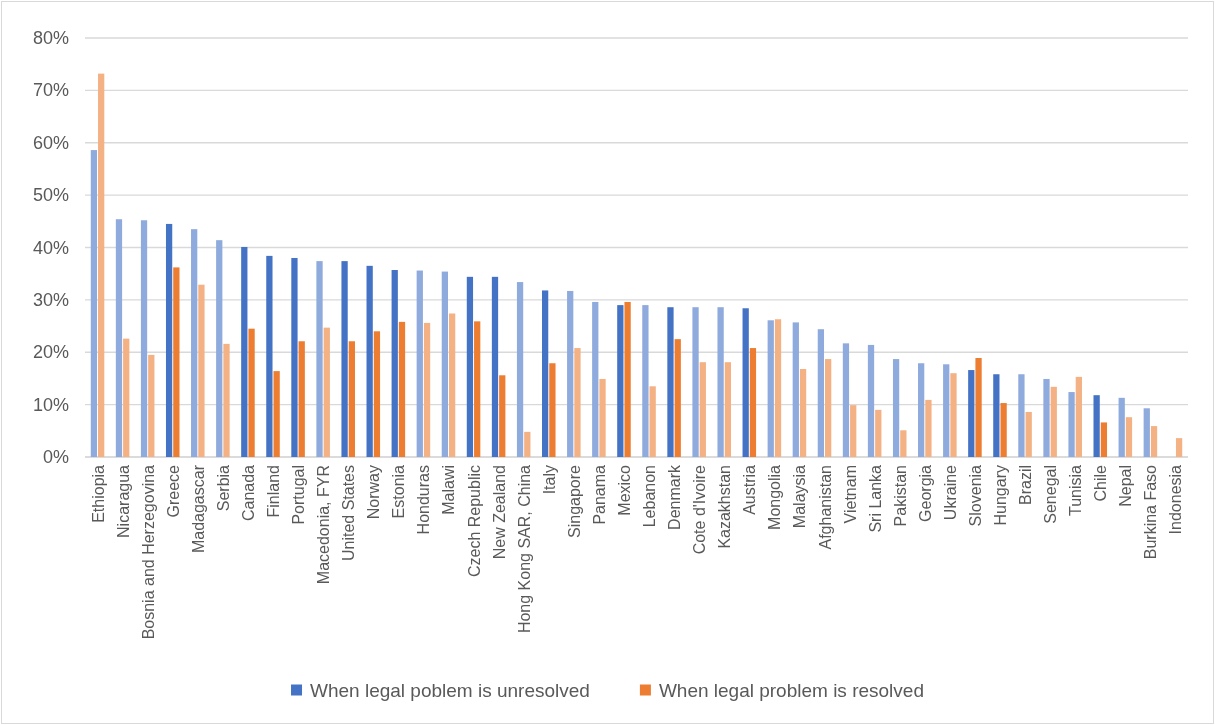 This screenshot has width=1215, height=725. Describe the element at coordinates (624, 490) in the screenshot. I see `x-tick-label: Mexico` at that location.